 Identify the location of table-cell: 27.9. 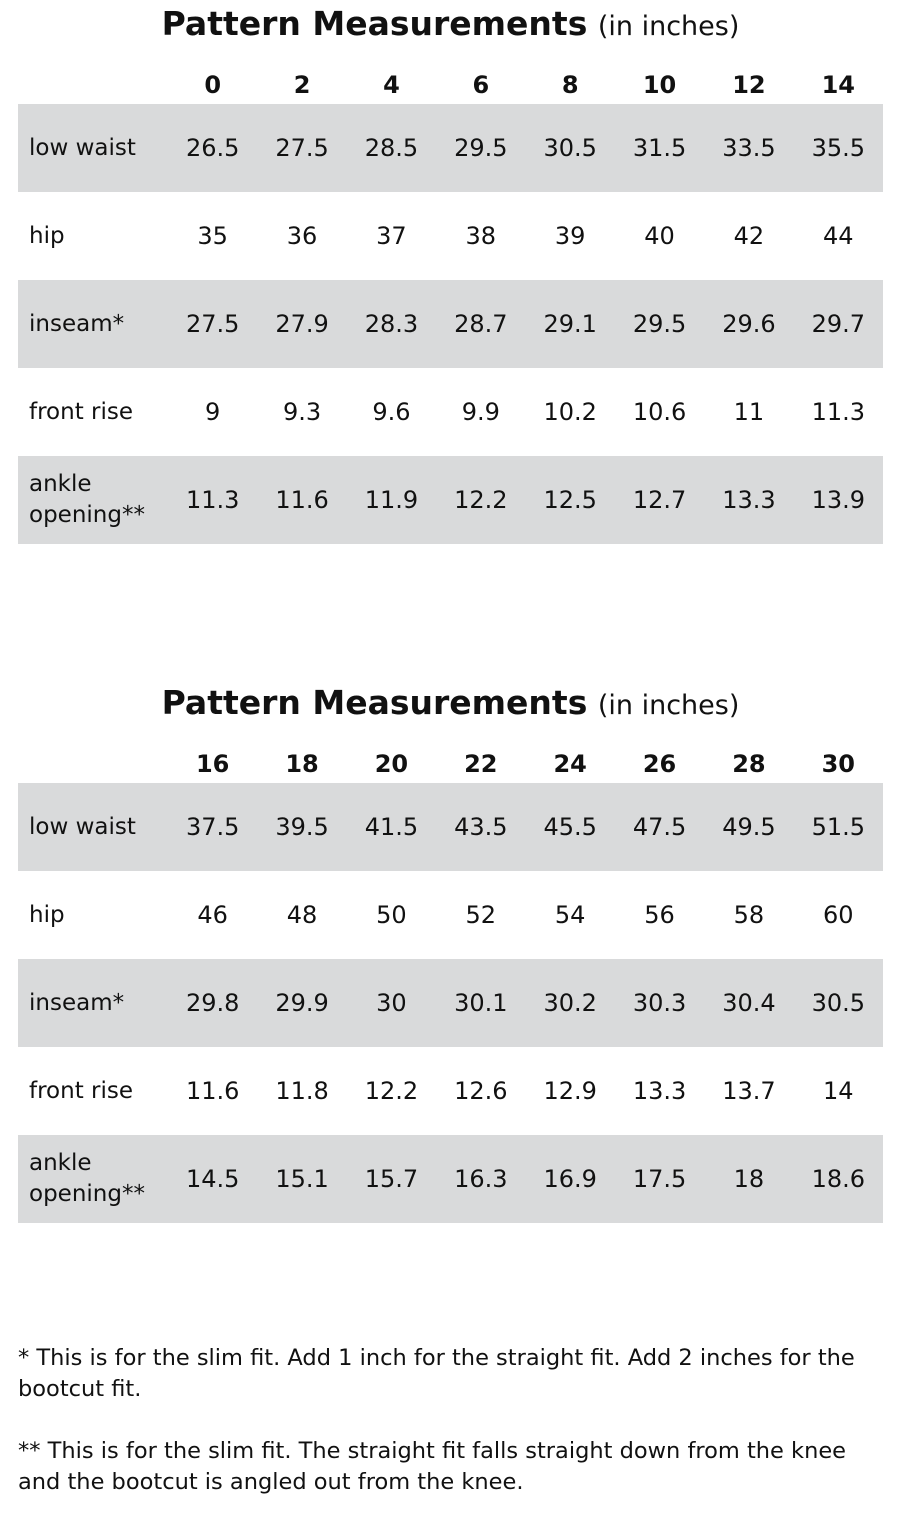
(302, 324).